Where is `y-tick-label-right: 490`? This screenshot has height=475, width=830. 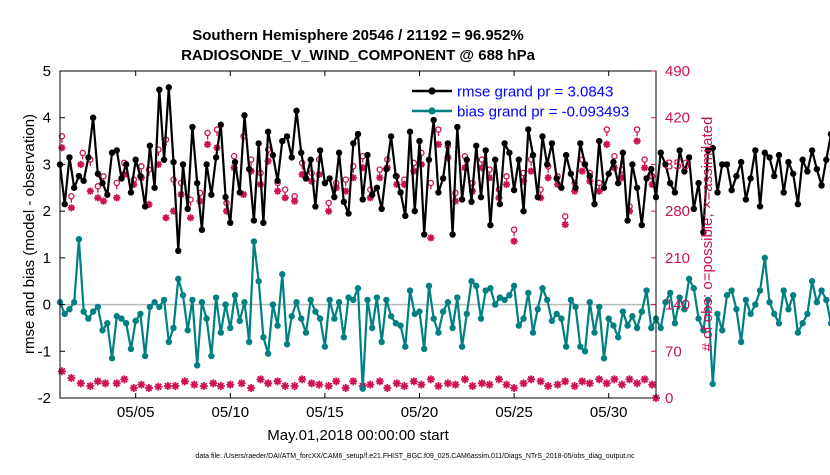
y-tick-label-right: 490 is located at coordinates (677, 71).